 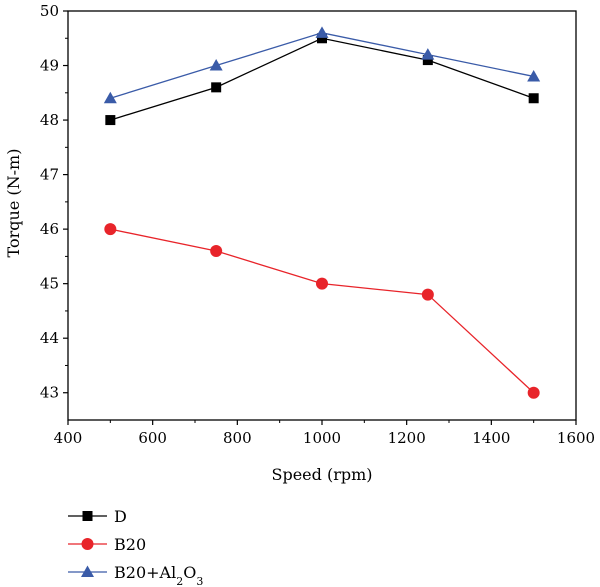 What do you see at coordinates (49, 66) in the screenshot?
I see `y-tick-label-6: 49` at bounding box center [49, 66].